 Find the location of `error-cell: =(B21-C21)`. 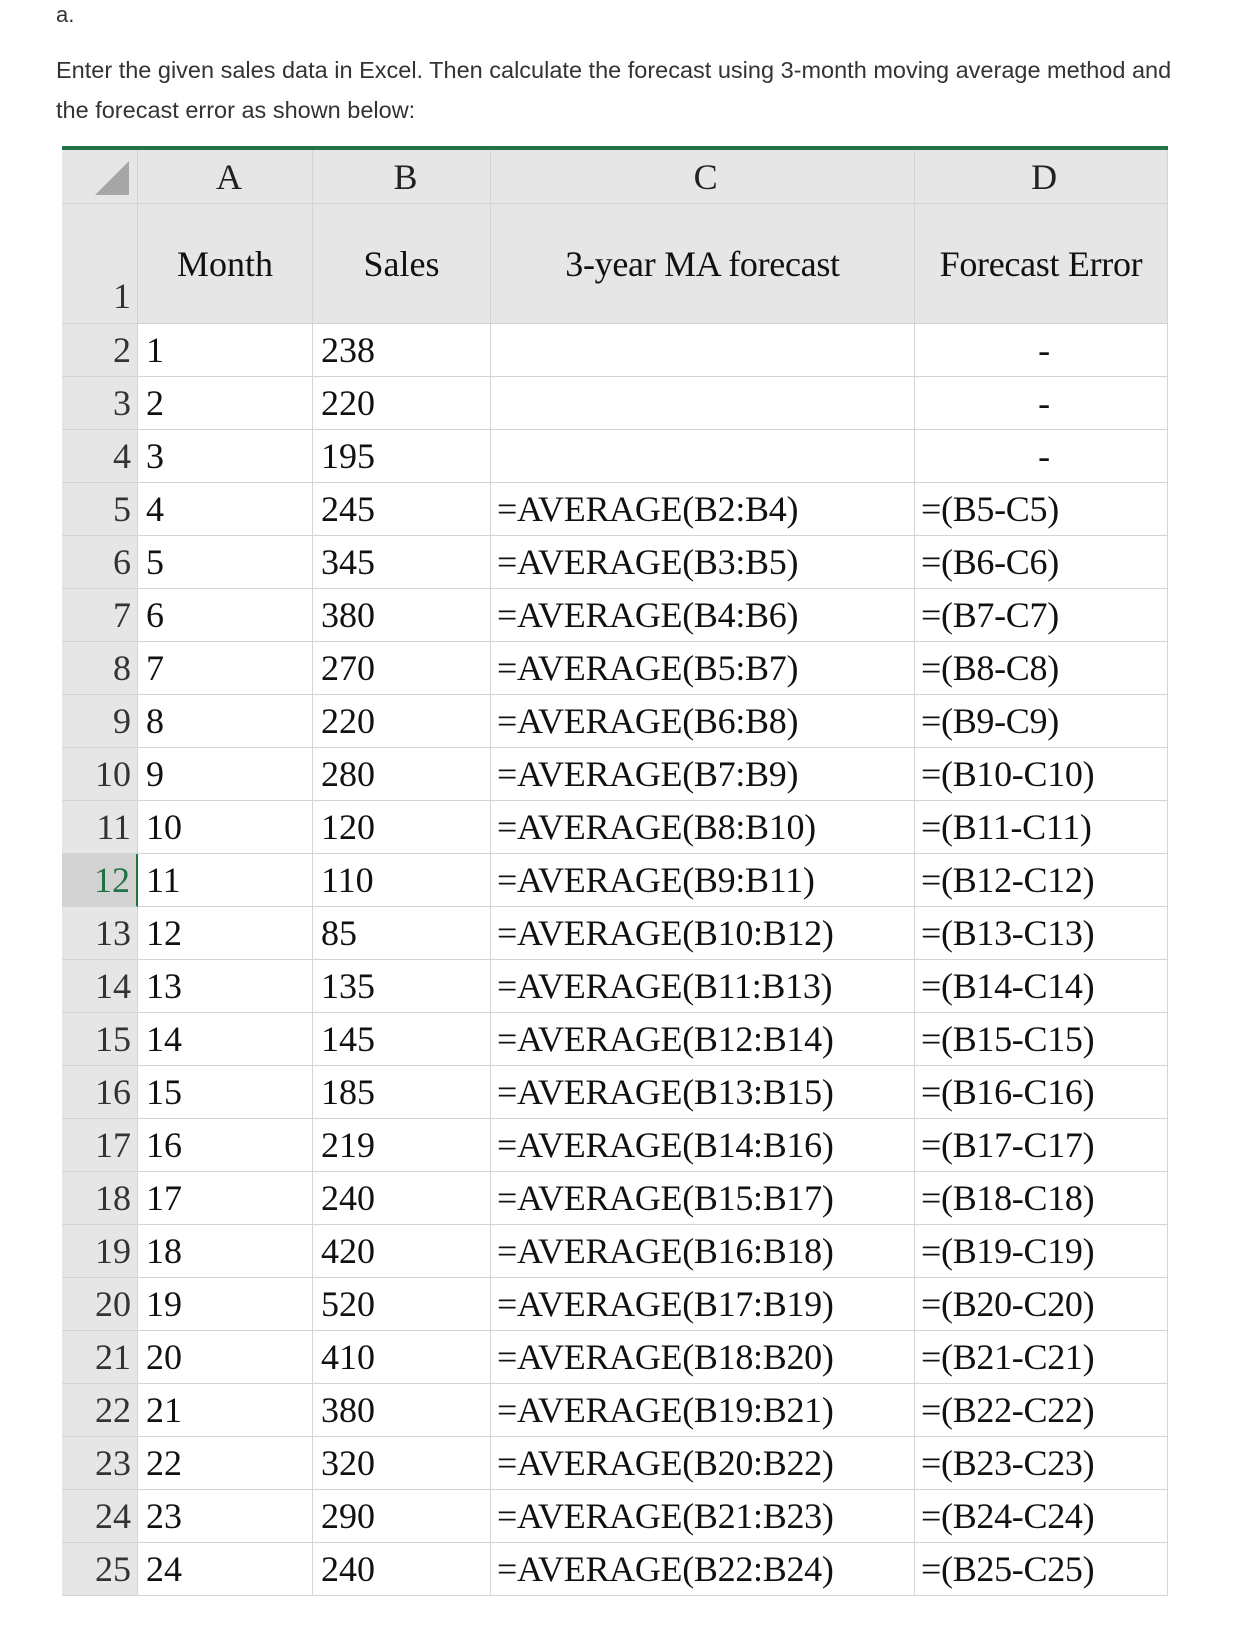

error-cell: =(B21-C21) is located at coordinates (1041, 1357).